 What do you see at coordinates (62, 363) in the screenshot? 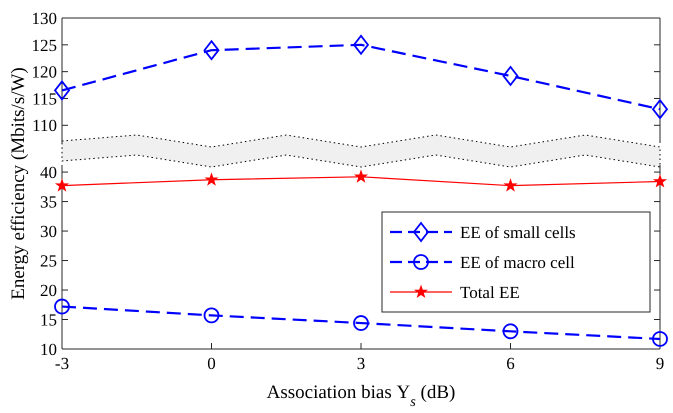
I see `x-tick-label: -3` at bounding box center [62, 363].